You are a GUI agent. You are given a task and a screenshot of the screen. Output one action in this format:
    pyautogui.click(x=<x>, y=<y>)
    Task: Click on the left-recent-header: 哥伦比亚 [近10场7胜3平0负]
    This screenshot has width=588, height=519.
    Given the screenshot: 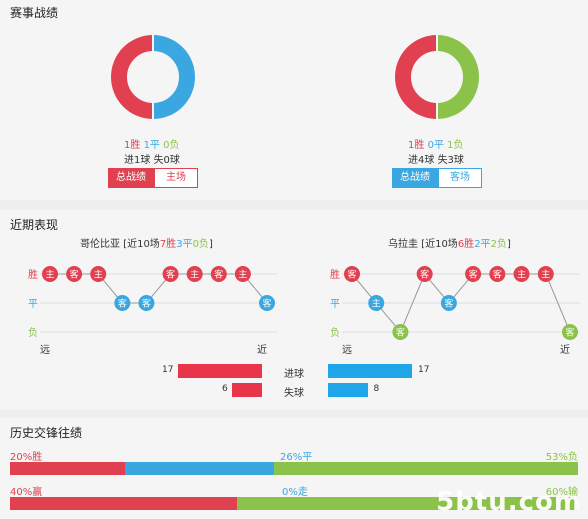 What is the action you would take?
    pyautogui.click(x=146, y=242)
    